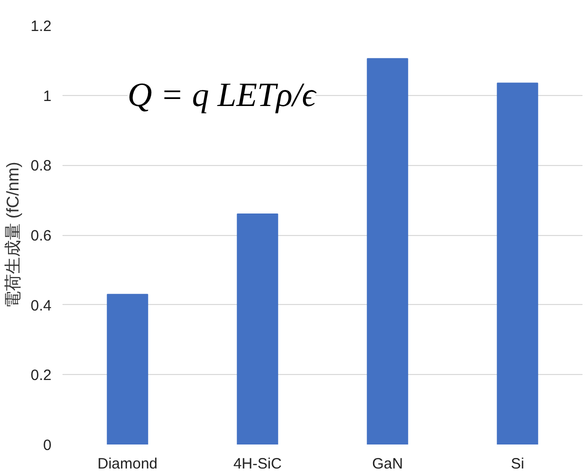 The height and width of the screenshot is (475, 587). What do you see at coordinates (41, 236) in the screenshot?
I see `y-tick-label: 0.6` at bounding box center [41, 236].